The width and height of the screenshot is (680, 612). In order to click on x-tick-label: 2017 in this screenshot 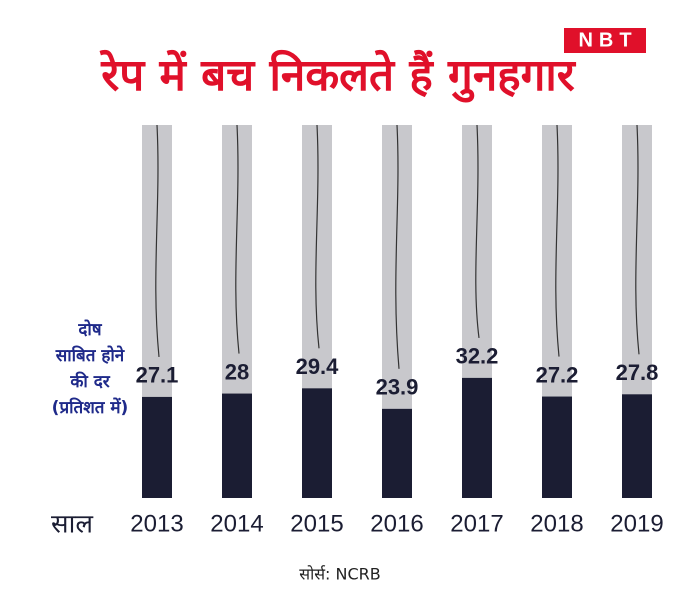, I will do `click(476, 523)`.